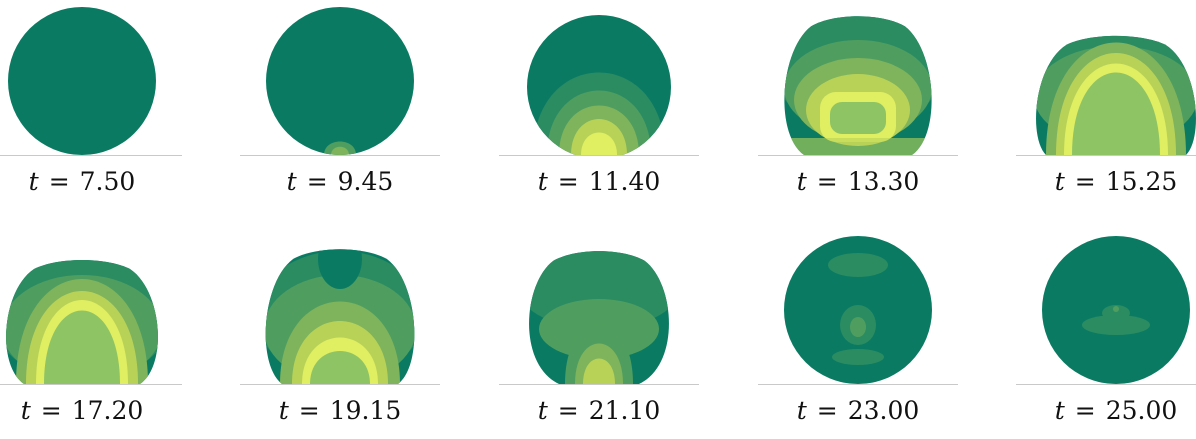  Describe the element at coordinates (599, 410) in the screenshot. I see `time-label-8: t = 21.10` at that location.